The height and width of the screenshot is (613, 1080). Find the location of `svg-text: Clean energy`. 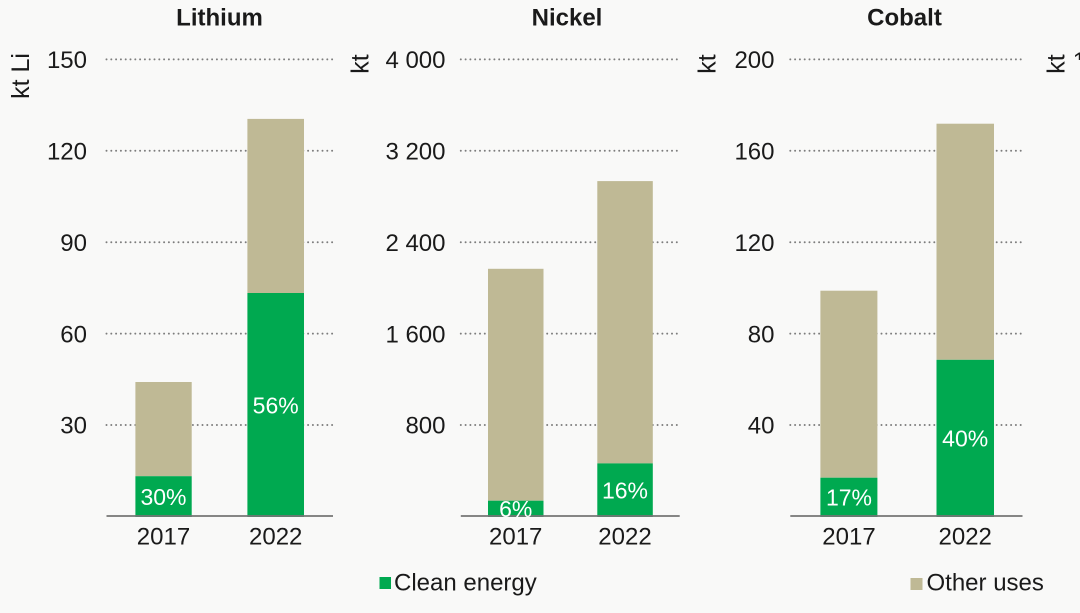

svg-text: Clean energy is located at coordinates (465, 583).